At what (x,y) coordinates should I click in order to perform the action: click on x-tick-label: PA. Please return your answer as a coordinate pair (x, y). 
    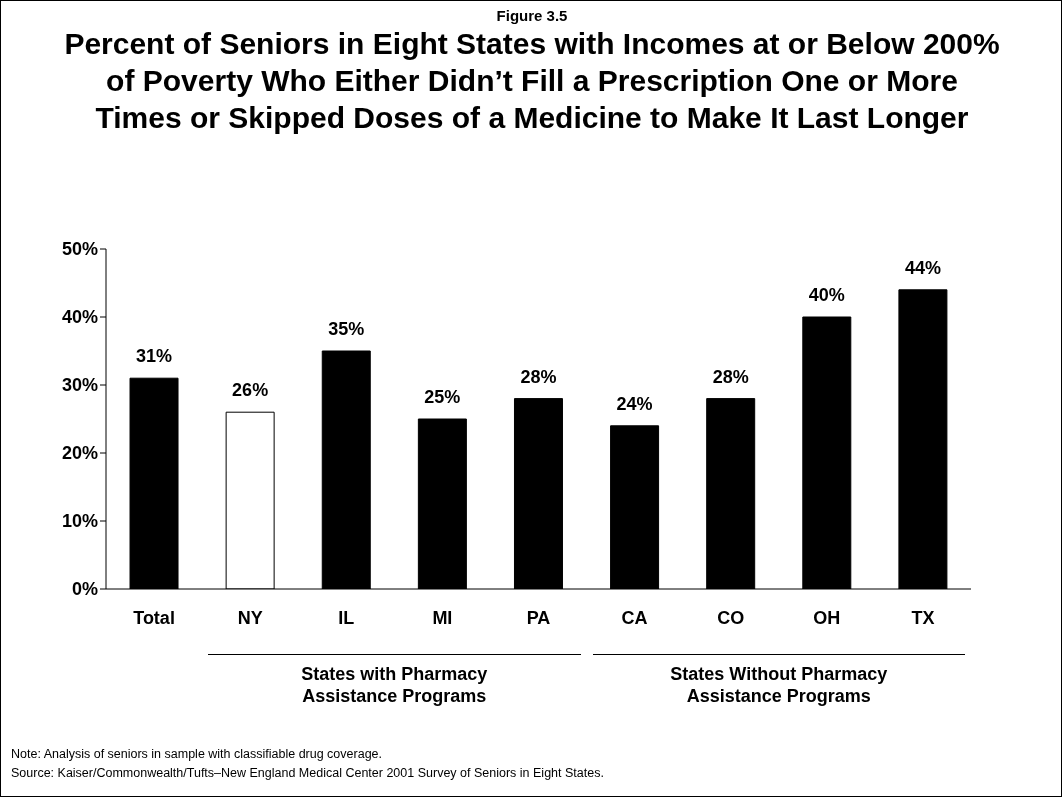
    Looking at the image, I should click on (538, 617).